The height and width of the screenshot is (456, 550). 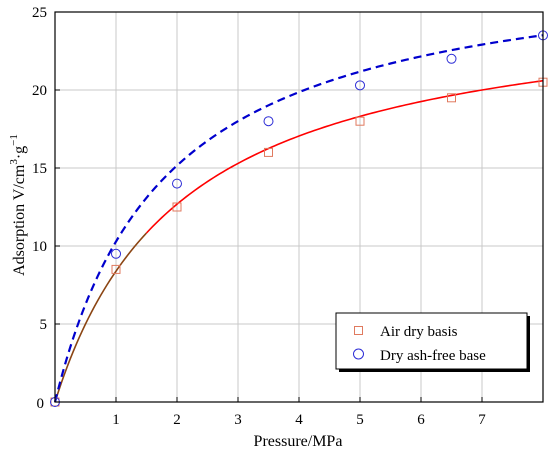 I want to click on x-tick-label: 3, so click(x=238, y=420).